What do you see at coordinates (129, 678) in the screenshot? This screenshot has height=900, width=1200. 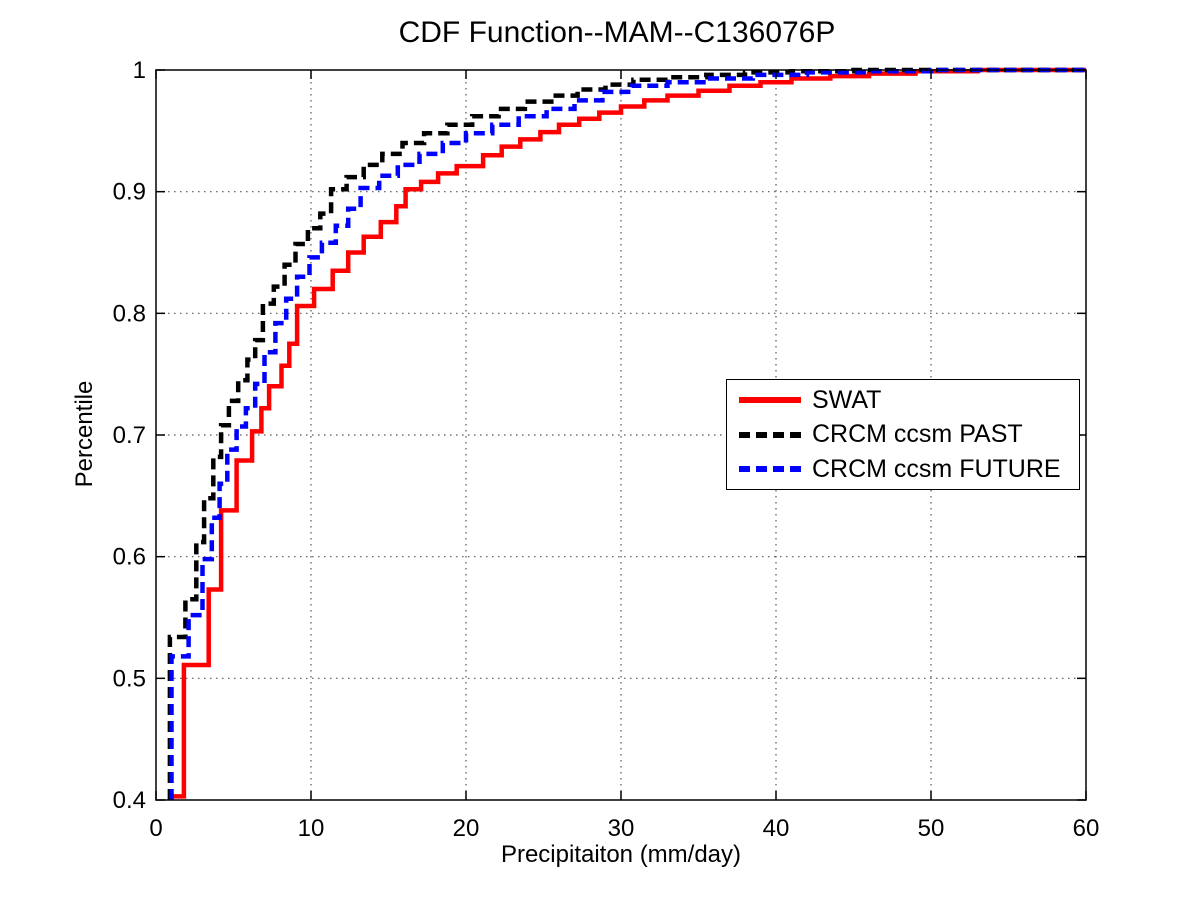 I see `y-tick-label-0.5: 0.5` at bounding box center [129, 678].